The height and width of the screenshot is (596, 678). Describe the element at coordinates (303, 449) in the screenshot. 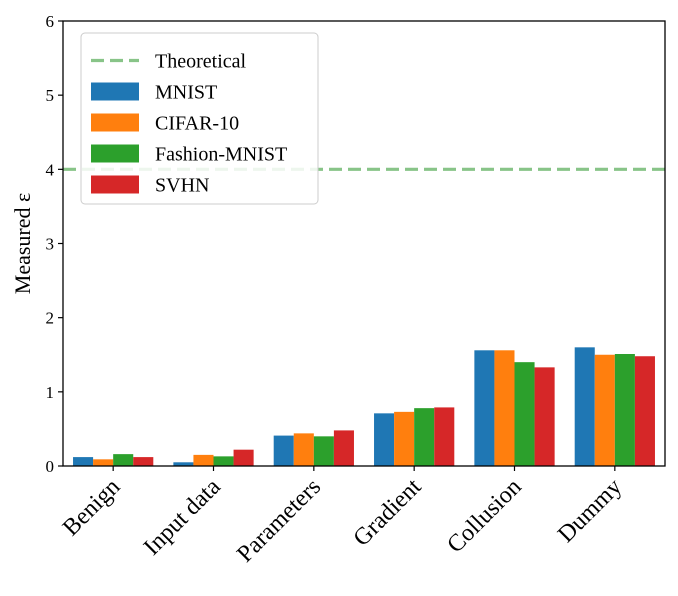

I see `bar-cifar-10-parameters` at that location.